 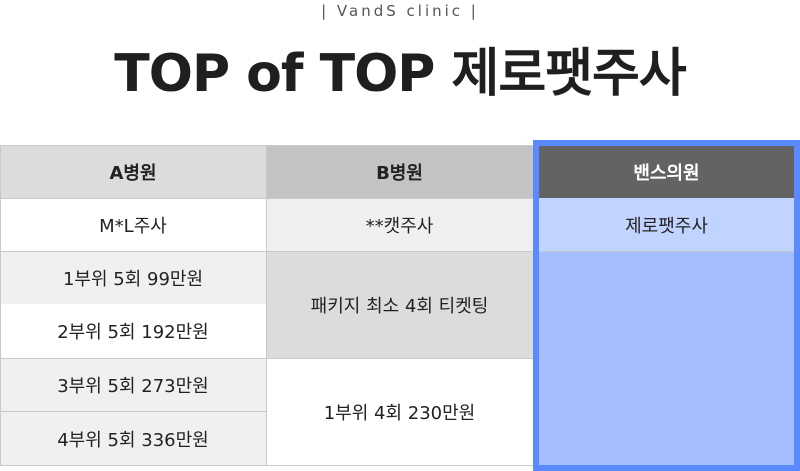 I want to click on column-header-a: A병원, so click(x=133, y=171).